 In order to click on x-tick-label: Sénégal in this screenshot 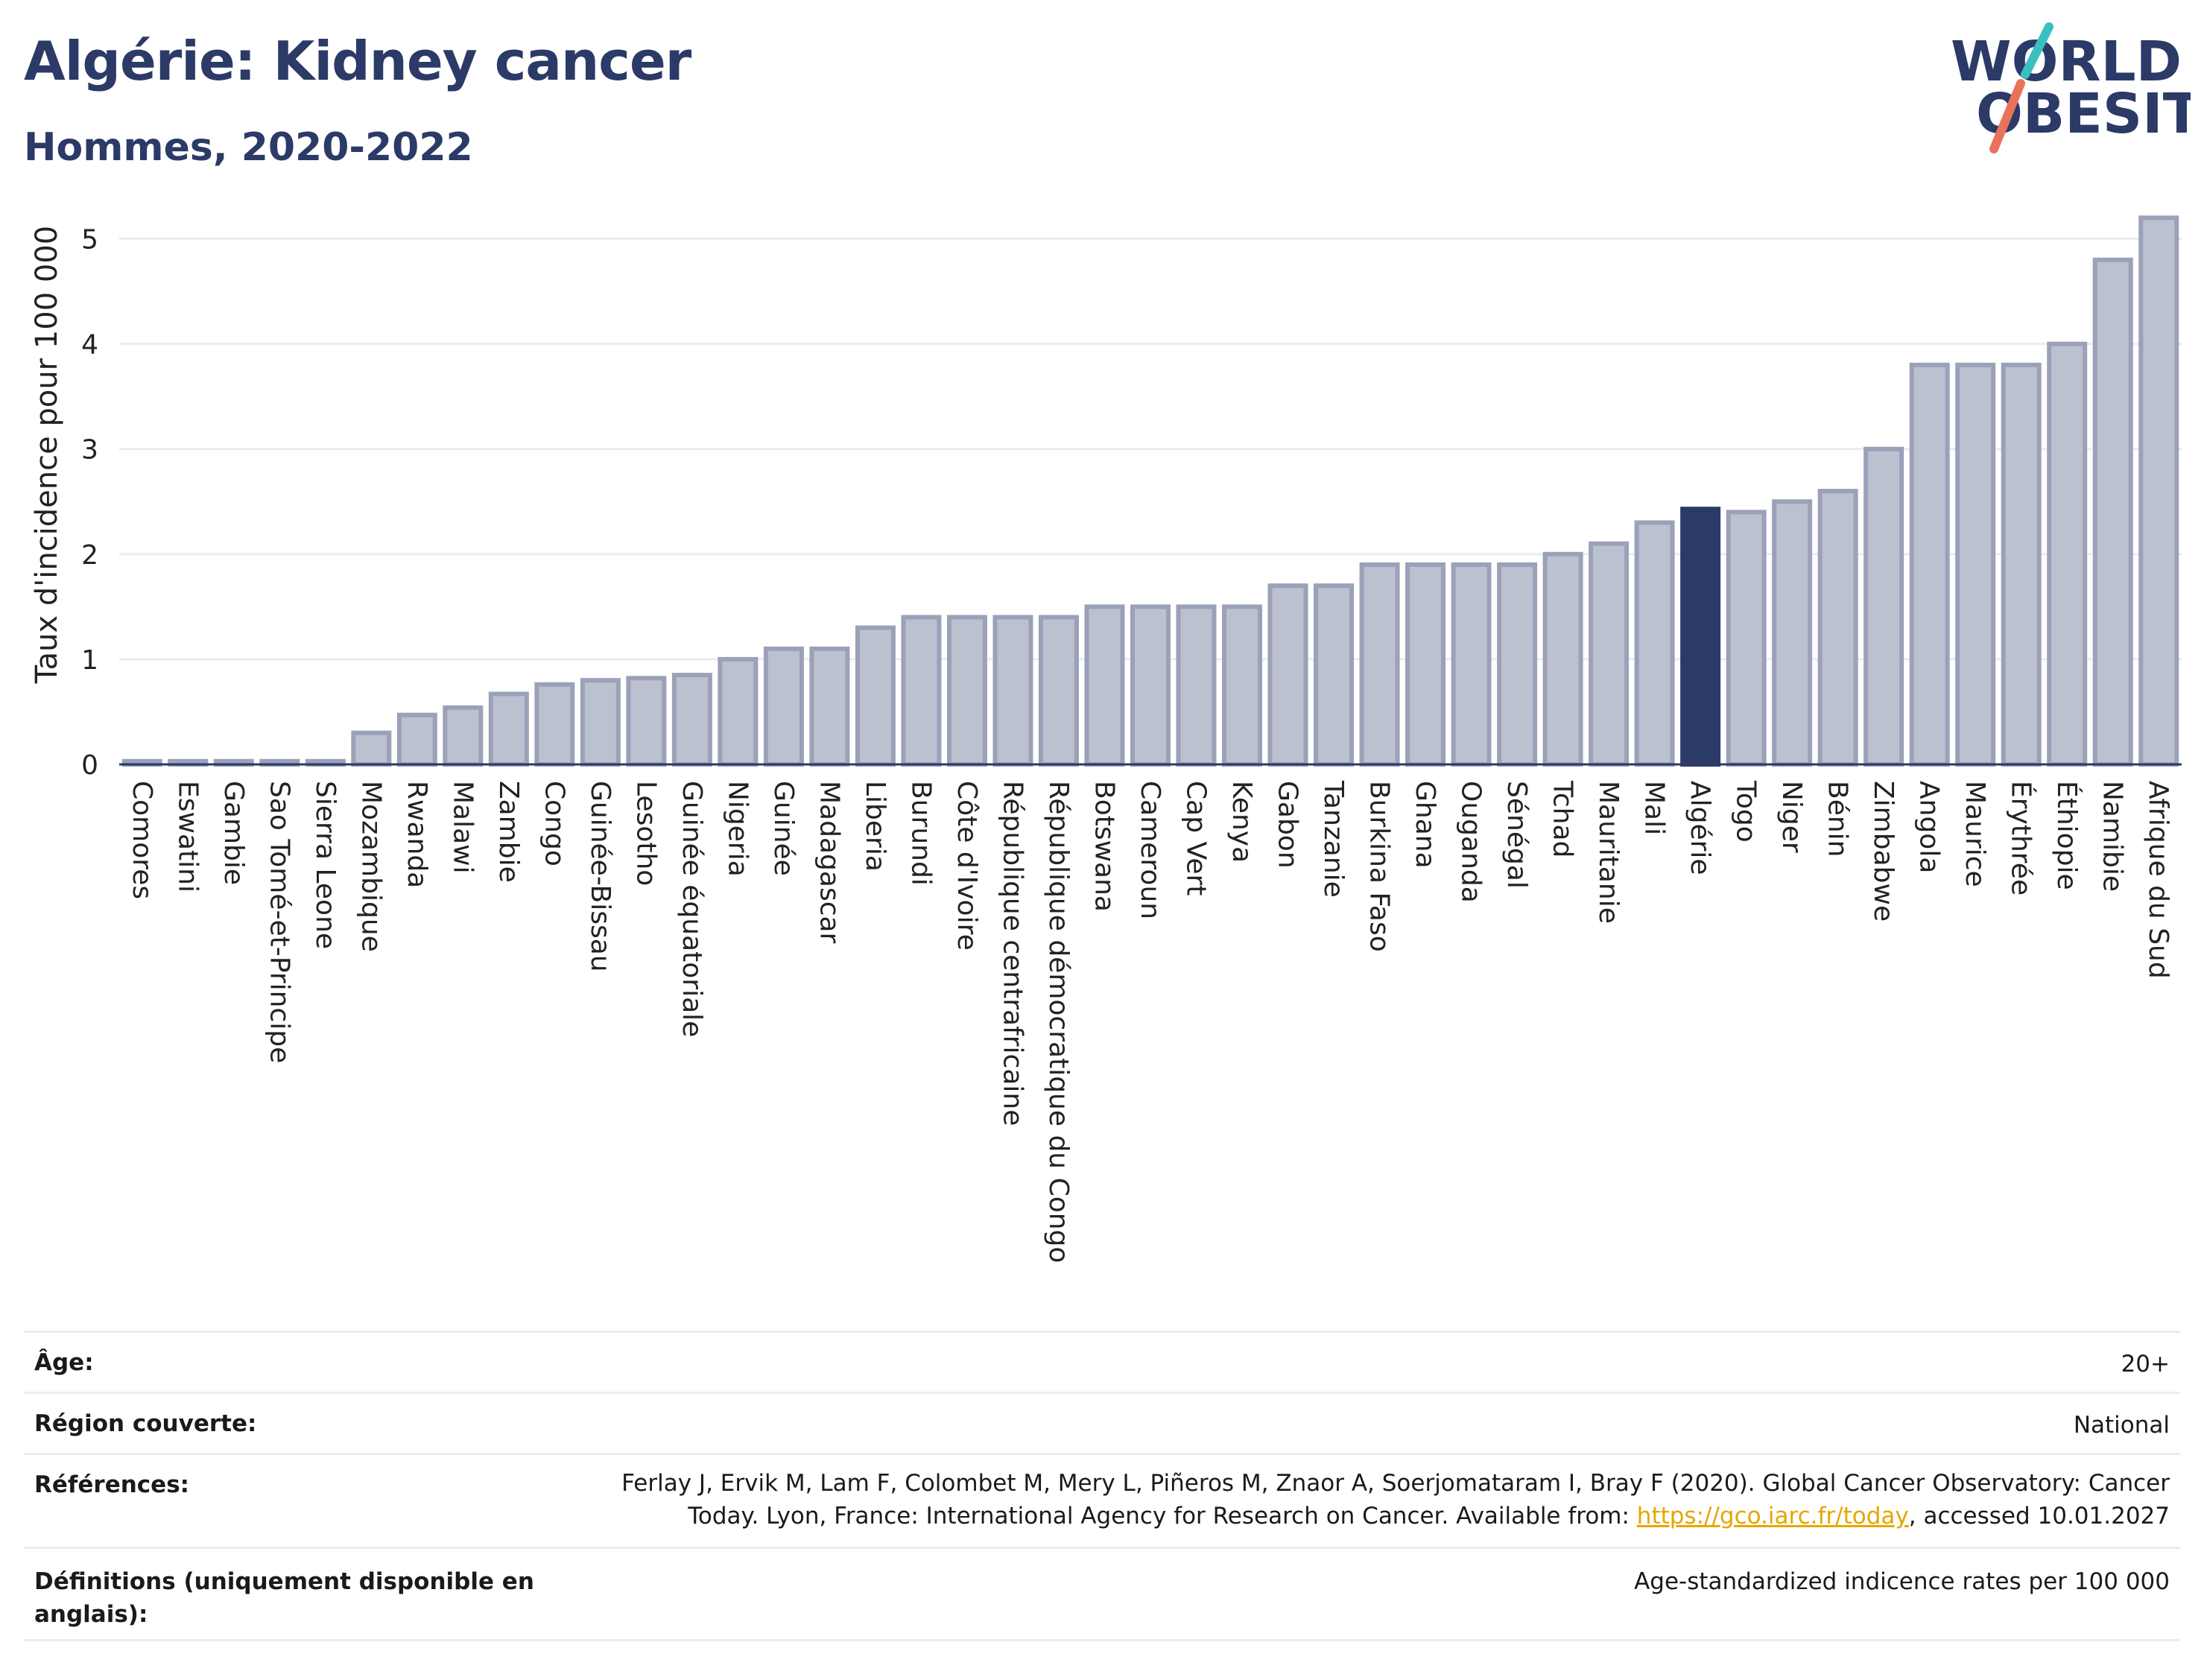, I will do `click(1516, 835)`.